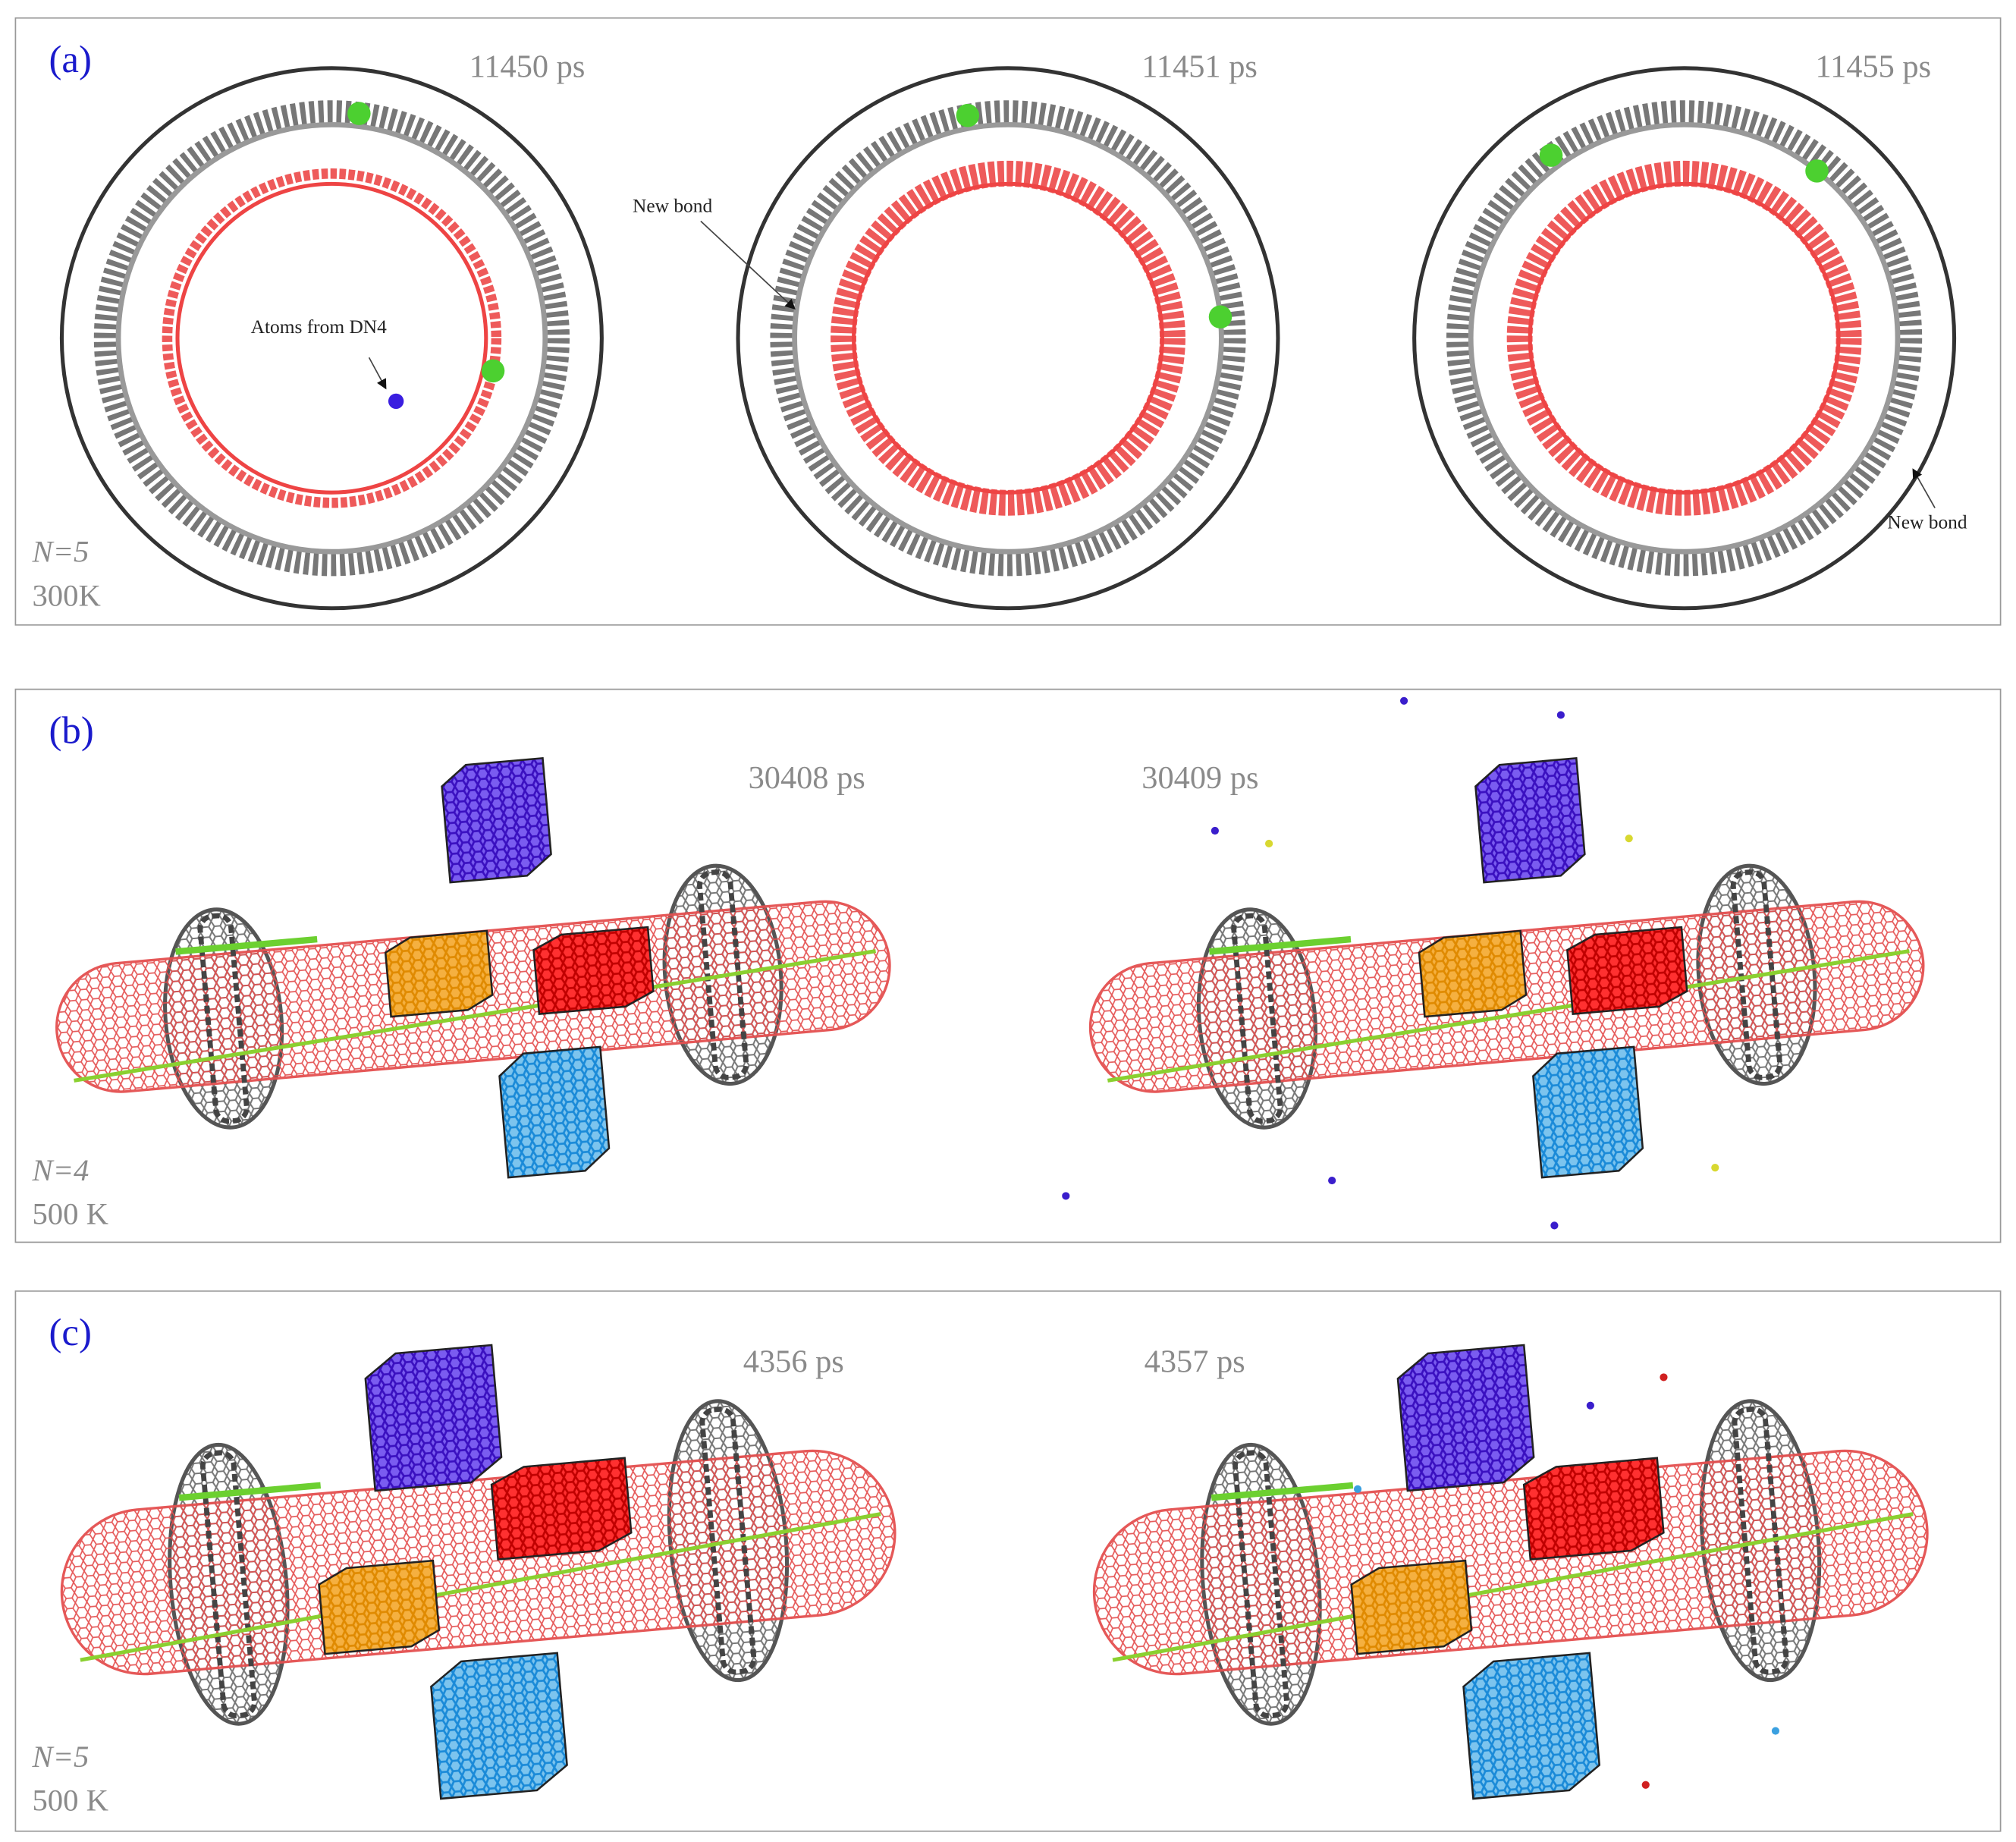  What do you see at coordinates (60, 1170) in the screenshot?
I see `n-label: N=4` at bounding box center [60, 1170].